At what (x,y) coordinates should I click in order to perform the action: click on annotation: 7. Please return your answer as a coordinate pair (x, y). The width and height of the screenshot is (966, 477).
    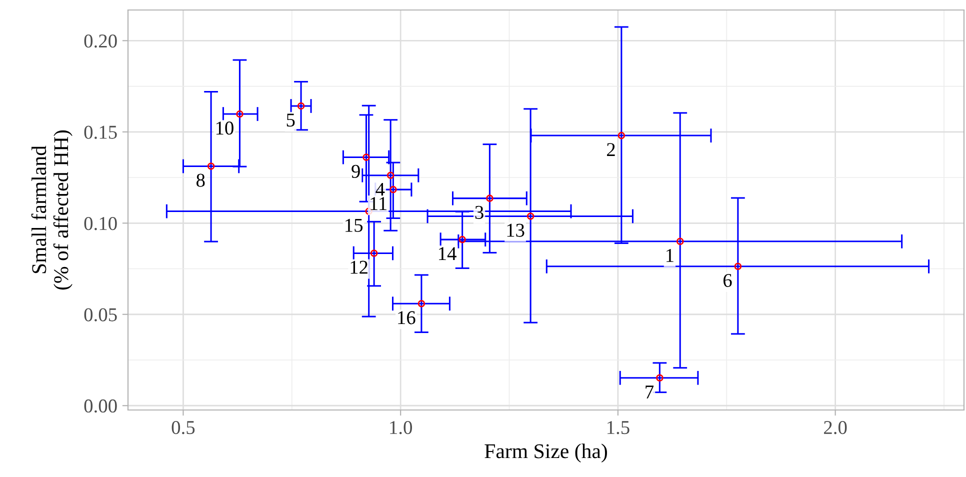
    Looking at the image, I should click on (650, 392).